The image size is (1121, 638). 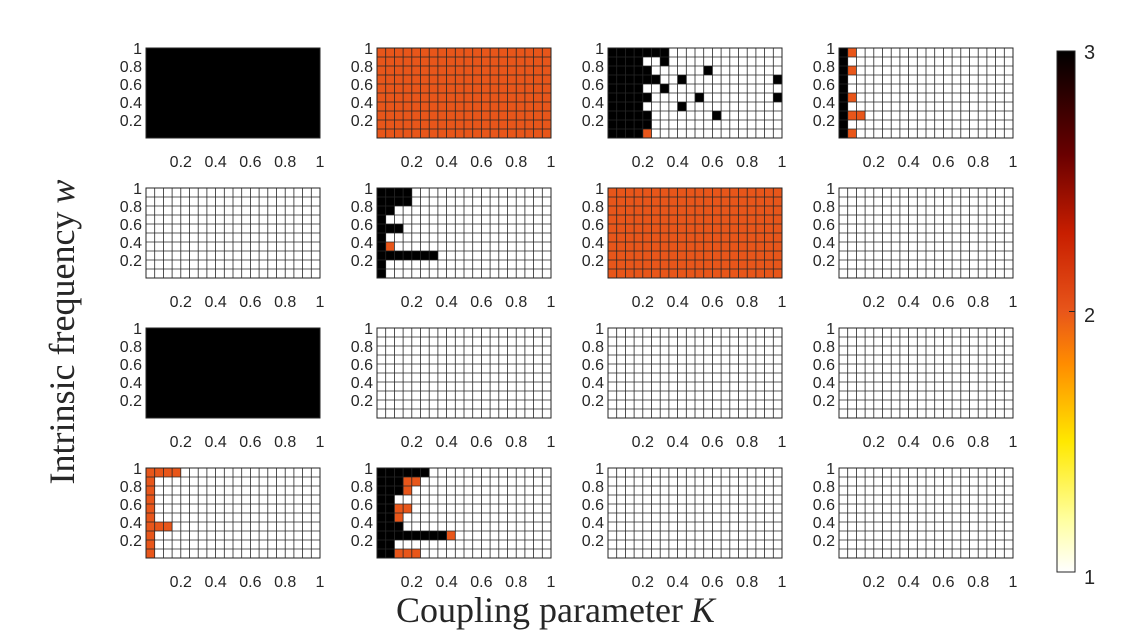 What do you see at coordinates (62, 332) in the screenshot?
I see `y-axis-title: Intrinsic frequency w` at bounding box center [62, 332].